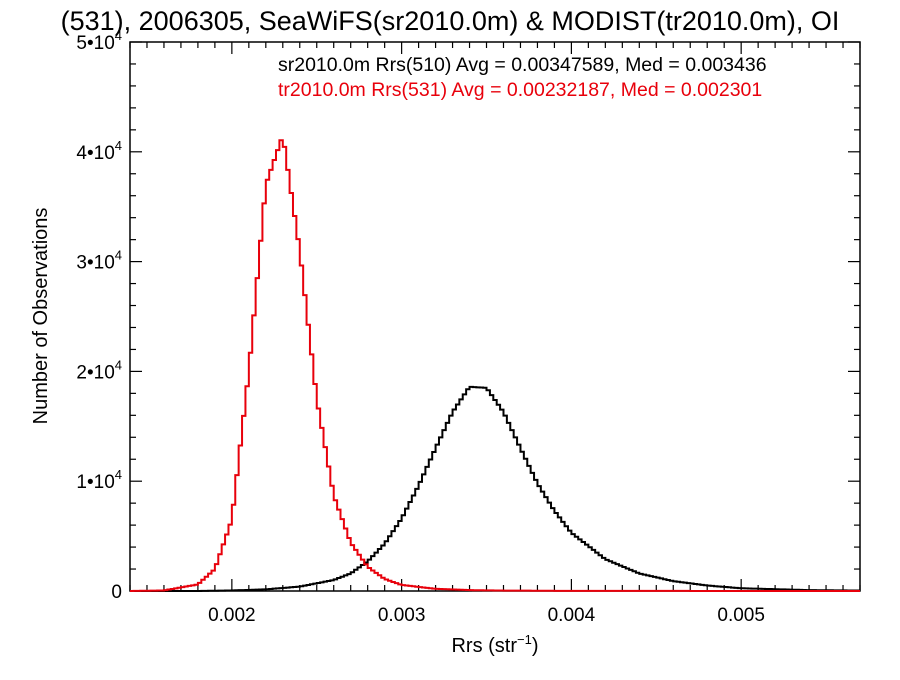 This screenshot has height=680, width=900. Describe the element at coordinates (95, 372) in the screenshot. I see `y-tick-label-base: 2•10` at that location.